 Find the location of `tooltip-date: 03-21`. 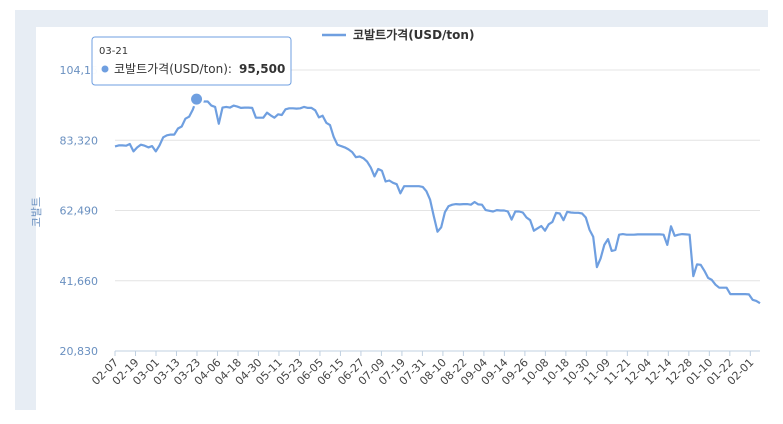

tooltip-date: 03-21 is located at coordinates (113, 51).